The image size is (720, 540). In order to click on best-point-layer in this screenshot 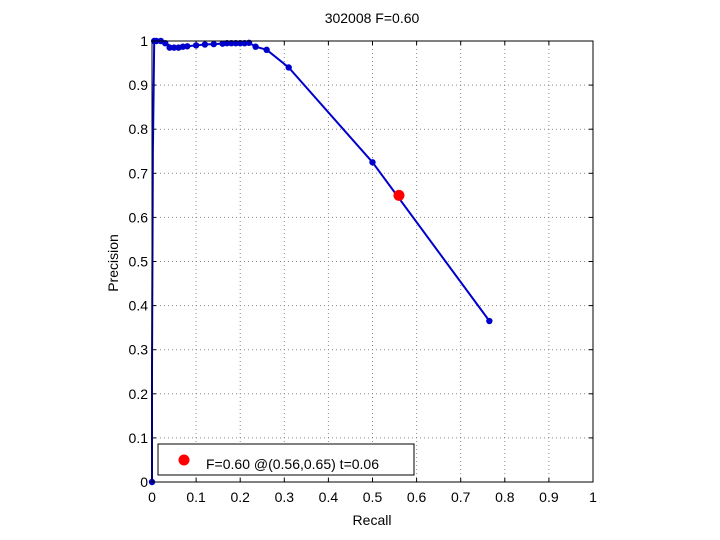, I will do `click(399, 195)`.